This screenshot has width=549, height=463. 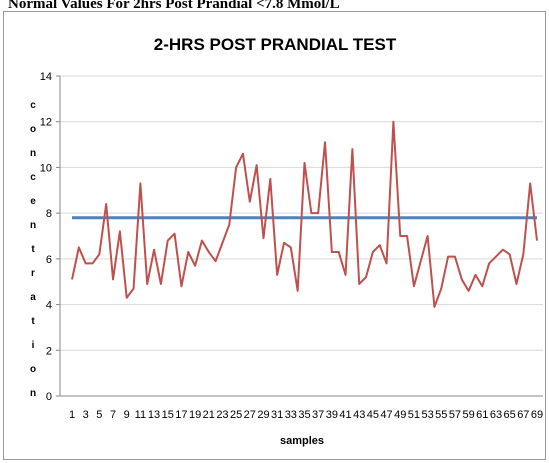 I want to click on x-tick-label: 25, so click(x=236, y=415).